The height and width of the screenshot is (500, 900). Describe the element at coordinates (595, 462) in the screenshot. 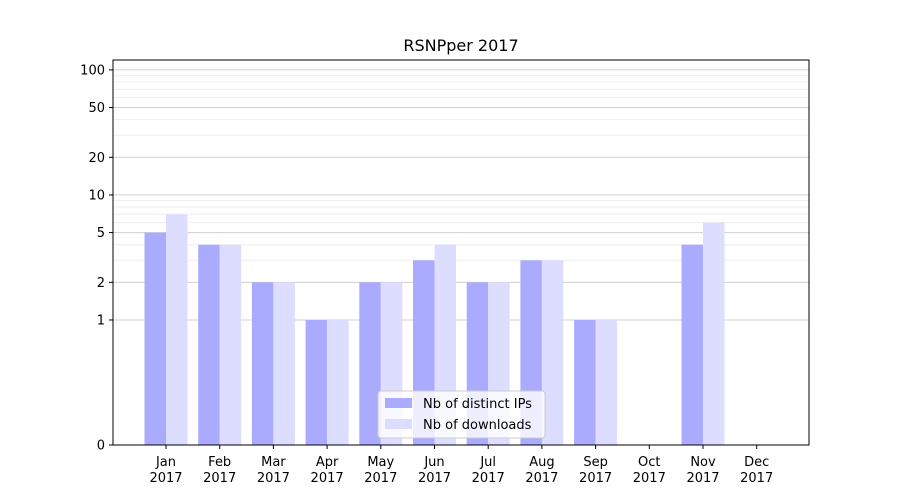

I see `x-tick-label: Sep` at that location.